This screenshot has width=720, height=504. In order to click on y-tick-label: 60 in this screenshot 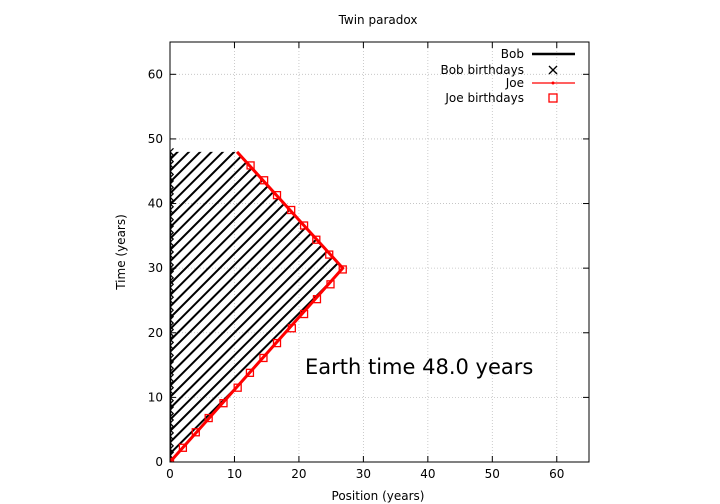, I will do `click(155, 74)`.